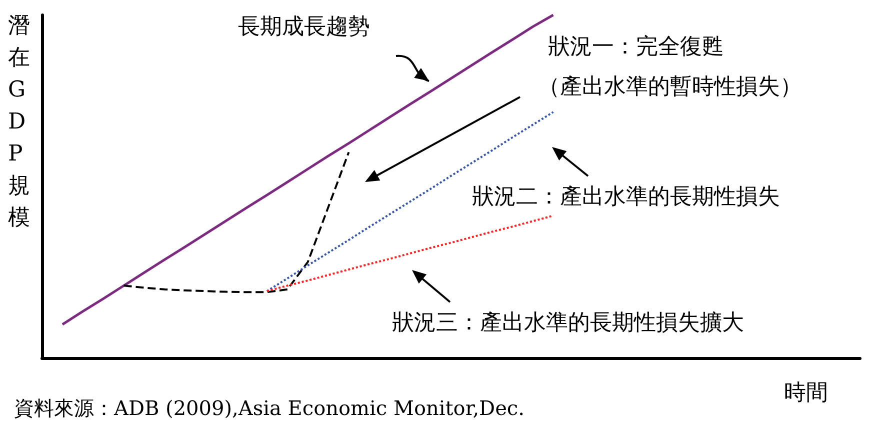 The width and height of the screenshot is (882, 428). I want to click on y-axis-title: 潛在GDP規模, so click(19, 122).